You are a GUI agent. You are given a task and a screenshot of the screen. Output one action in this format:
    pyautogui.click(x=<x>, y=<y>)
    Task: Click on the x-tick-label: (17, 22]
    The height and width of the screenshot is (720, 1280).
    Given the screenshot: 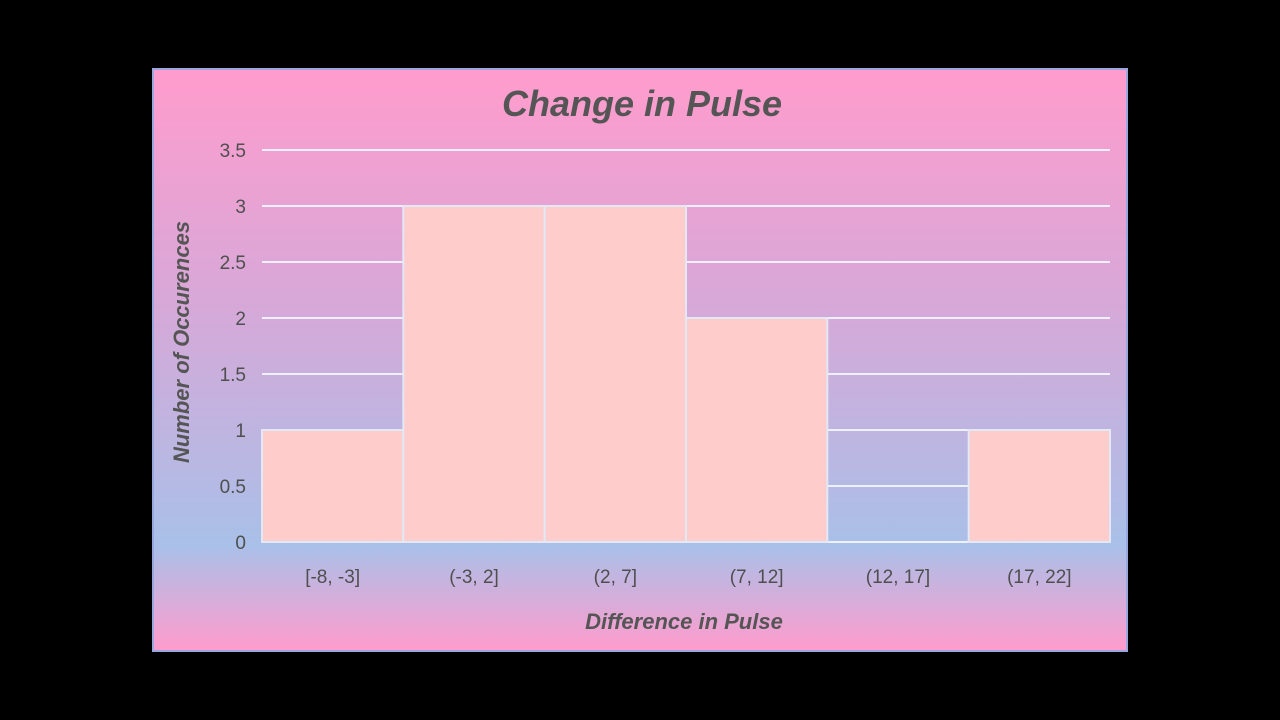 What is the action you would take?
    pyautogui.click(x=1039, y=577)
    